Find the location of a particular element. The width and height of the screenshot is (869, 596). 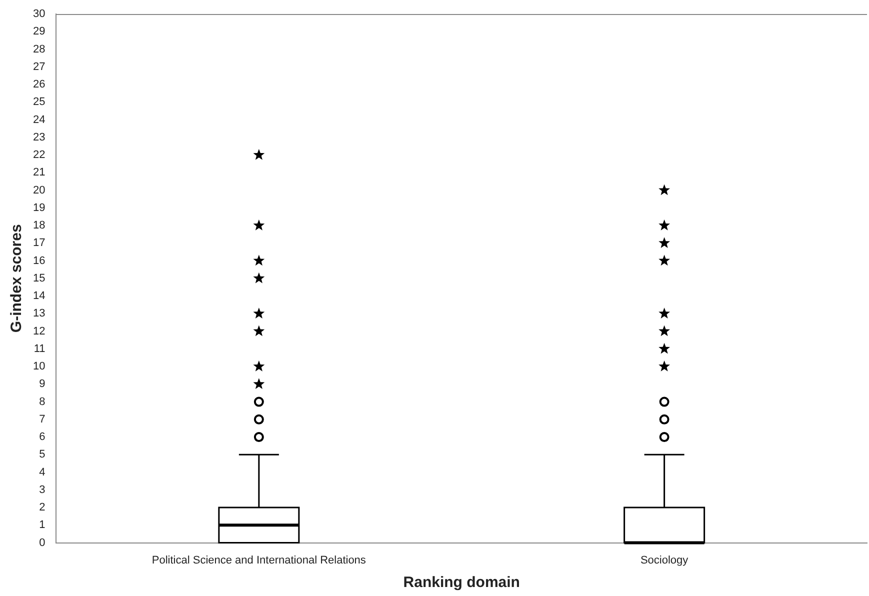

y-tick-label: 23 is located at coordinates (39, 137).